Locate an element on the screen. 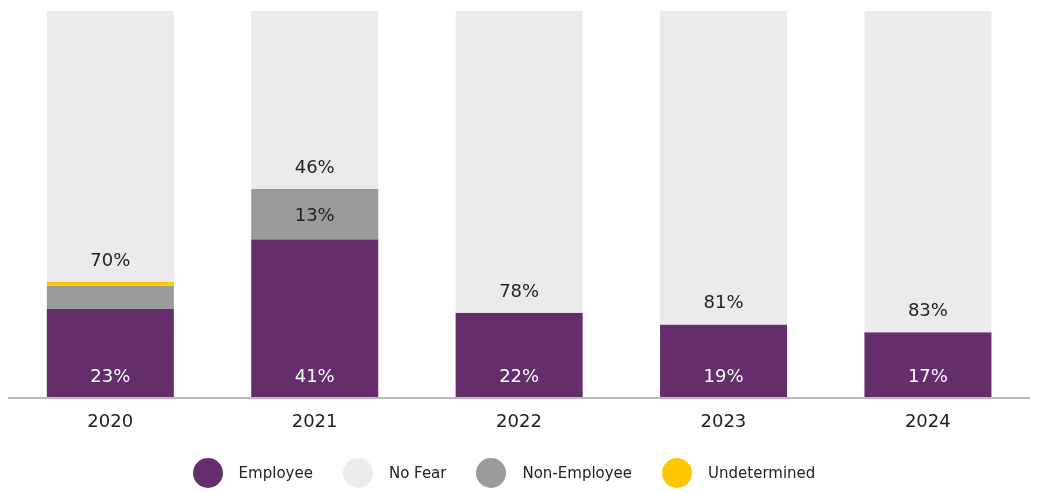  data-label: 17% is located at coordinates (927, 375).